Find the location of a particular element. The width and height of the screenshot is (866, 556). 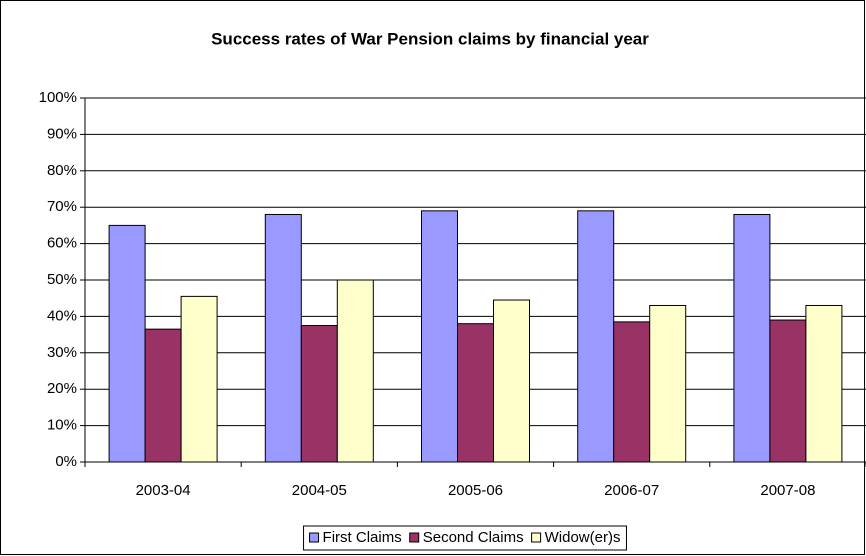

y-tick-label: 100% is located at coordinates (58, 97).